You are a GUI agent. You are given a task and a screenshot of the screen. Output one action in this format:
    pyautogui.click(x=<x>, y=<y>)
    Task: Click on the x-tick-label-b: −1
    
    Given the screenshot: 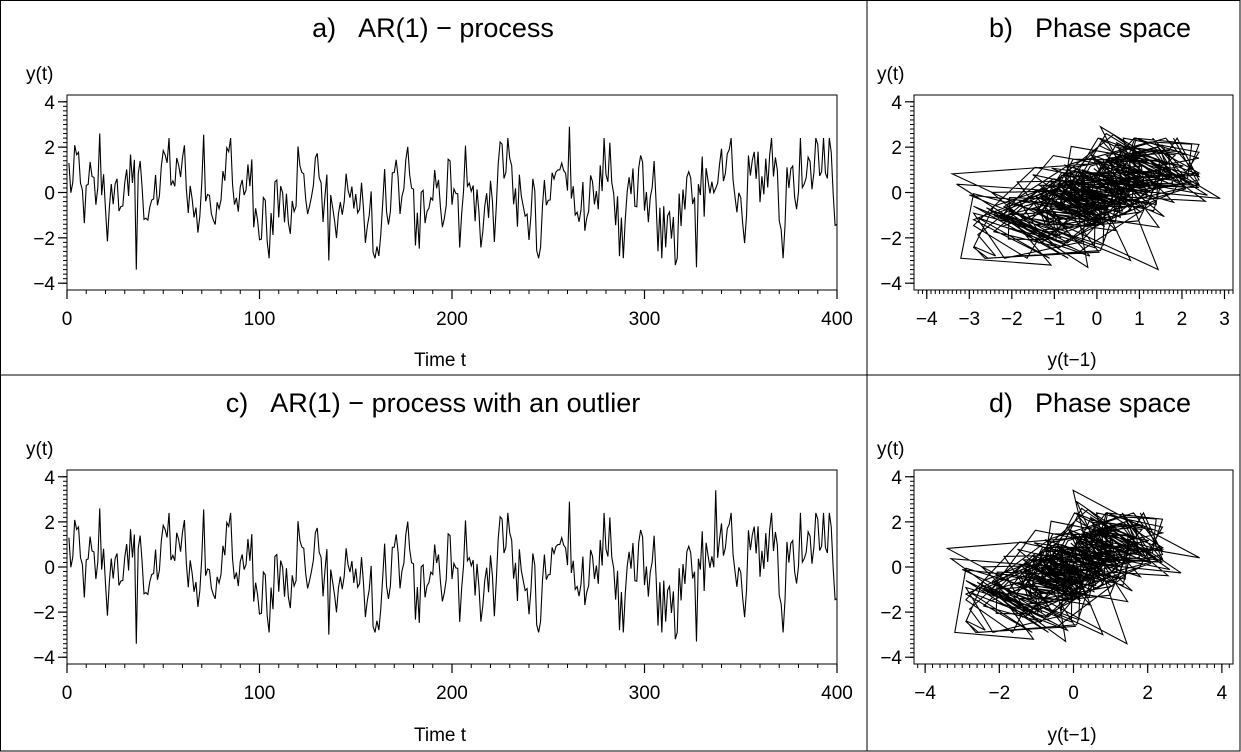 What is the action you would take?
    pyautogui.click(x=1055, y=319)
    